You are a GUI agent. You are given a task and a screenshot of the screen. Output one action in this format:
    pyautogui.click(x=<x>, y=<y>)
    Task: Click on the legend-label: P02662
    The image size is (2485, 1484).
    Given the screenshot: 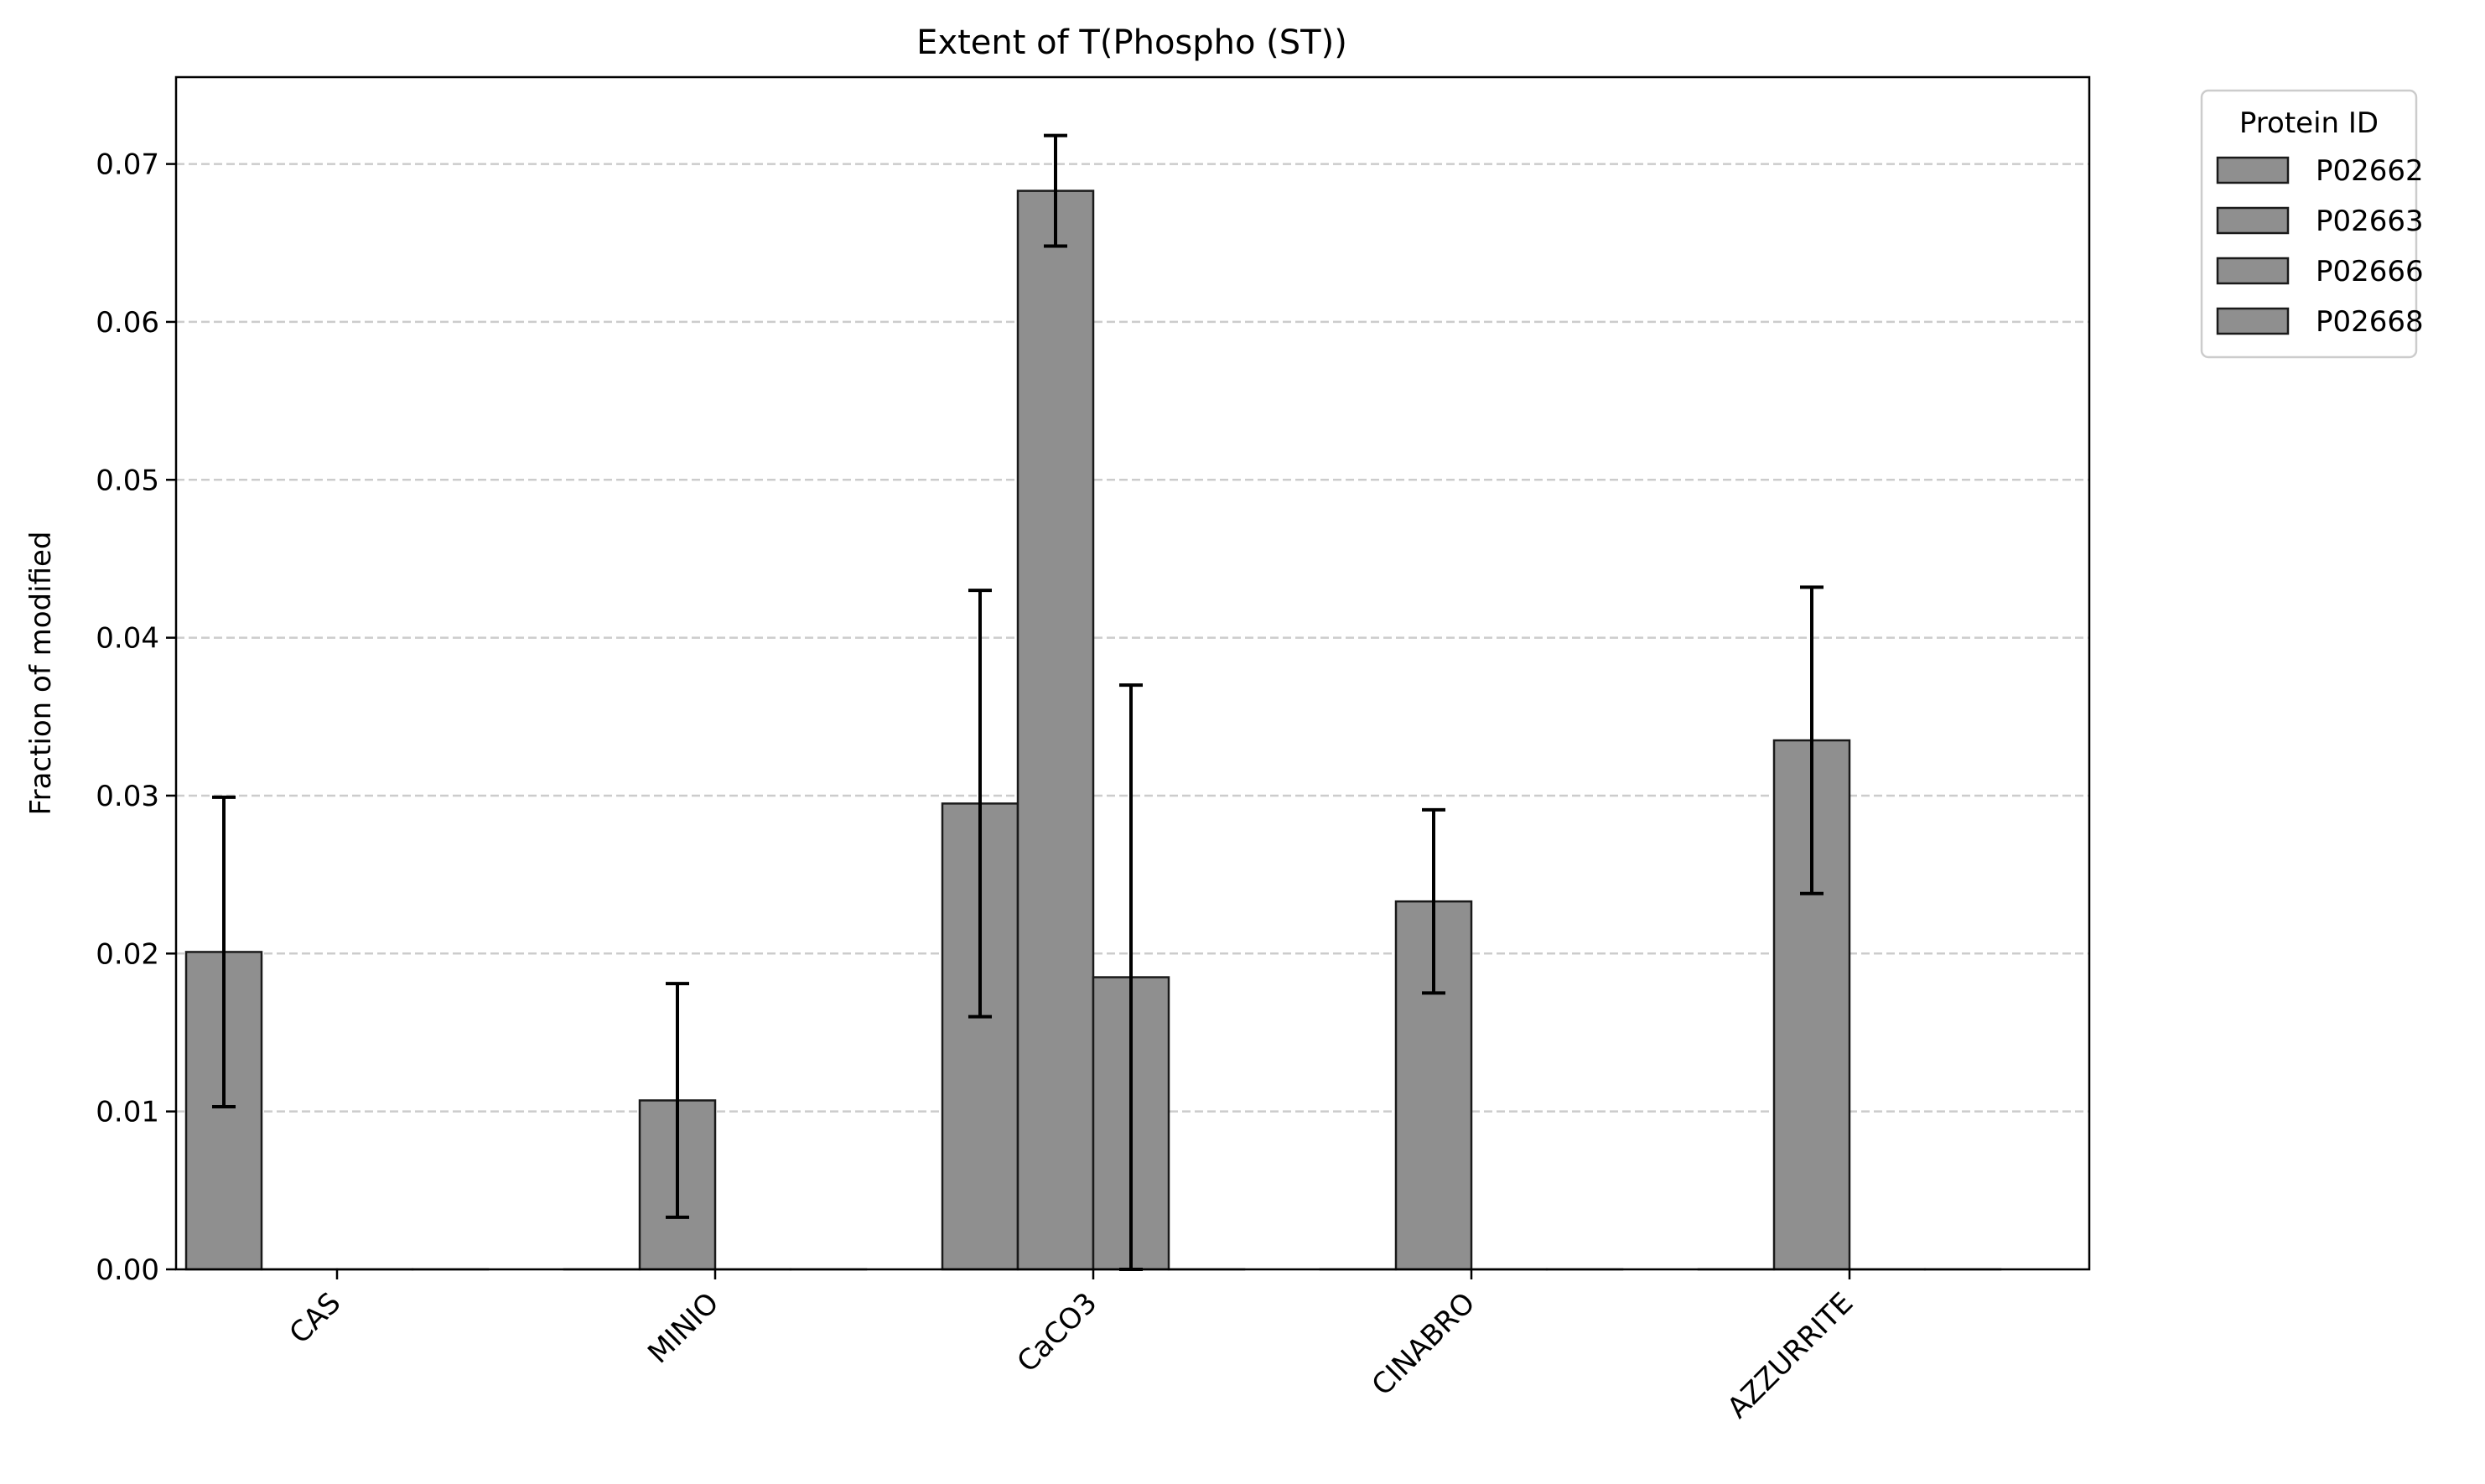 What is the action you would take?
    pyautogui.click(x=2370, y=171)
    